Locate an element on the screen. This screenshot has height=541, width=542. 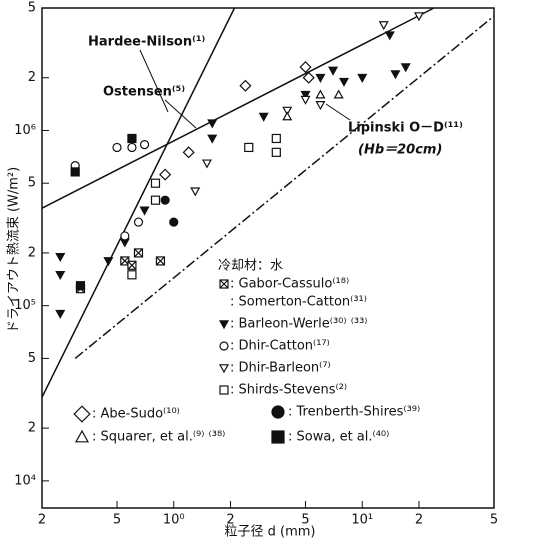
legend-label: : Barleon-Werle⁽³⁰⁾ ⁽³³⁾ is located at coordinates (299, 324).